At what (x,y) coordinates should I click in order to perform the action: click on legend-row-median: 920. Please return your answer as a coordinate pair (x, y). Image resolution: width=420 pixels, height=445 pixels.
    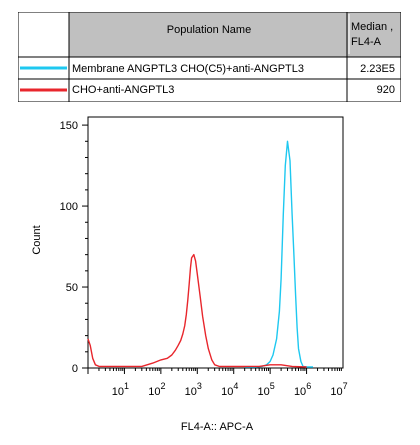
    Looking at the image, I should click on (385, 90).